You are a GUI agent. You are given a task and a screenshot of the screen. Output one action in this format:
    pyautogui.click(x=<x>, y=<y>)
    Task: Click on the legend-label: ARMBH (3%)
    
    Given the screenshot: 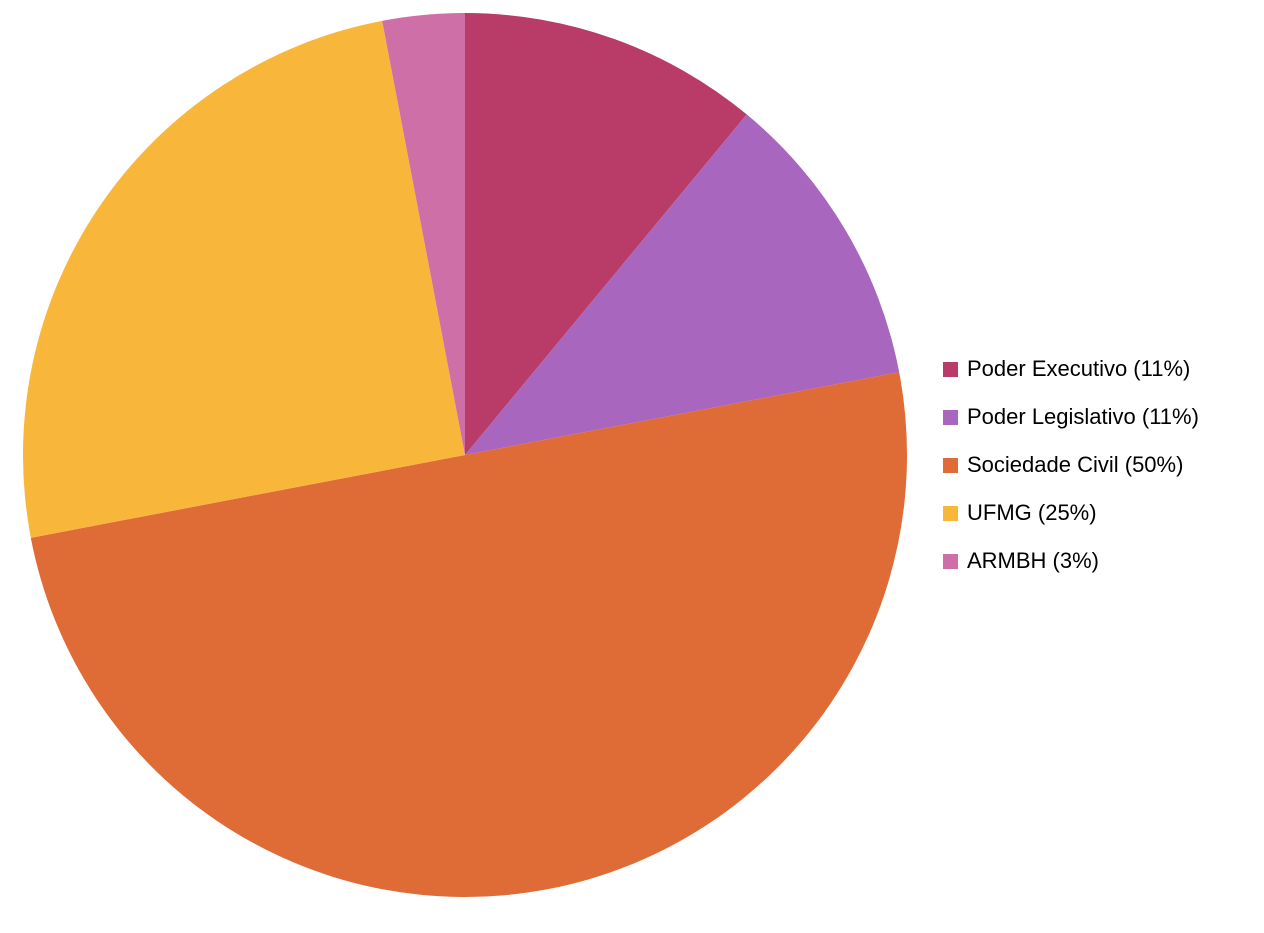 What is the action you would take?
    pyautogui.click(x=1033, y=560)
    